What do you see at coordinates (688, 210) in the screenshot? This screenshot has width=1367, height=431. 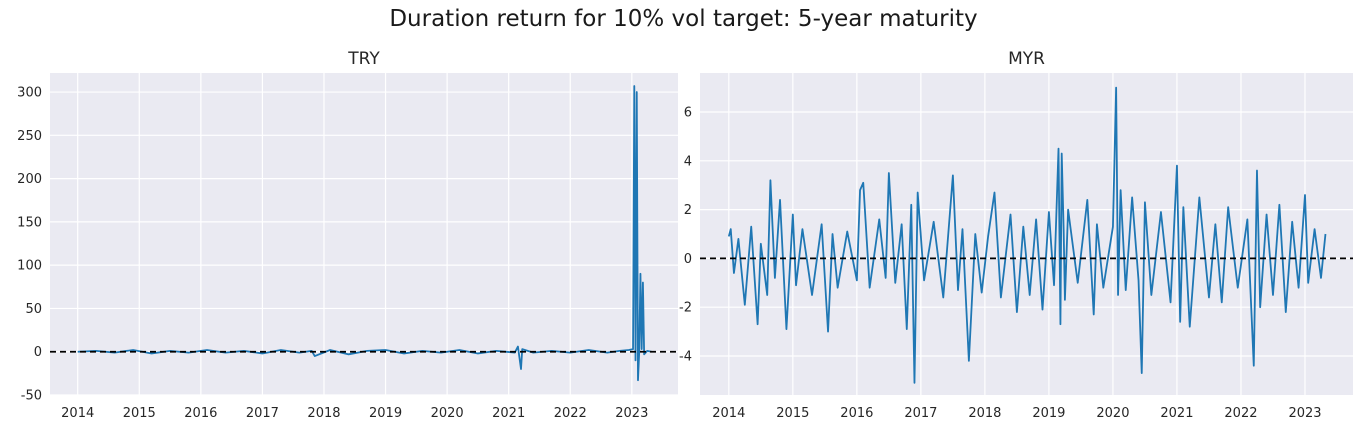 I see `y-tick-label: 2` at bounding box center [688, 210].